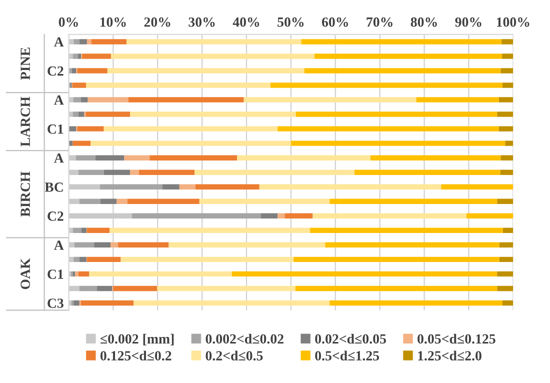  What do you see at coordinates (350, 339) in the screenshot?
I see `legend-label: 0.02<d≤0.05` at bounding box center [350, 339].